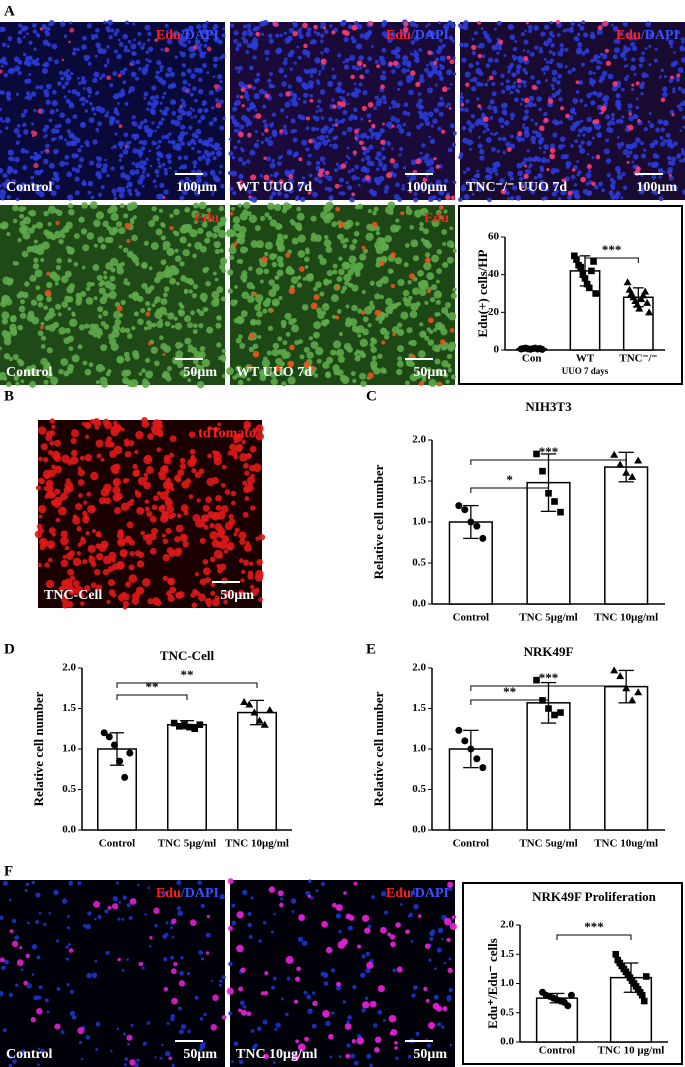 This screenshot has height=1067, width=685. Describe the element at coordinates (378, 521) in the screenshot. I see `y-axis-title: Relative cell number` at that location.